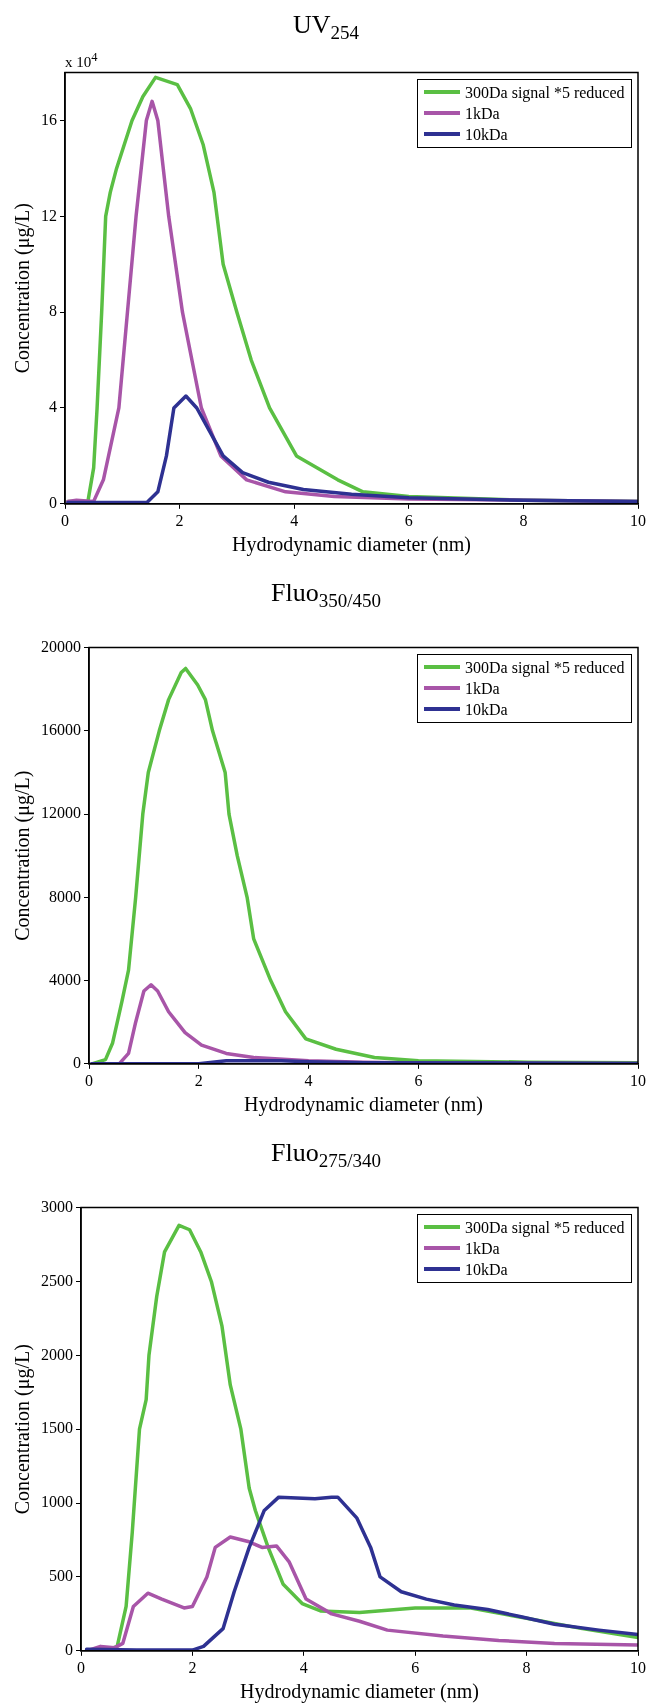  Describe the element at coordinates (57, 1502) in the screenshot. I see `y-tick-label: 1000` at that location.